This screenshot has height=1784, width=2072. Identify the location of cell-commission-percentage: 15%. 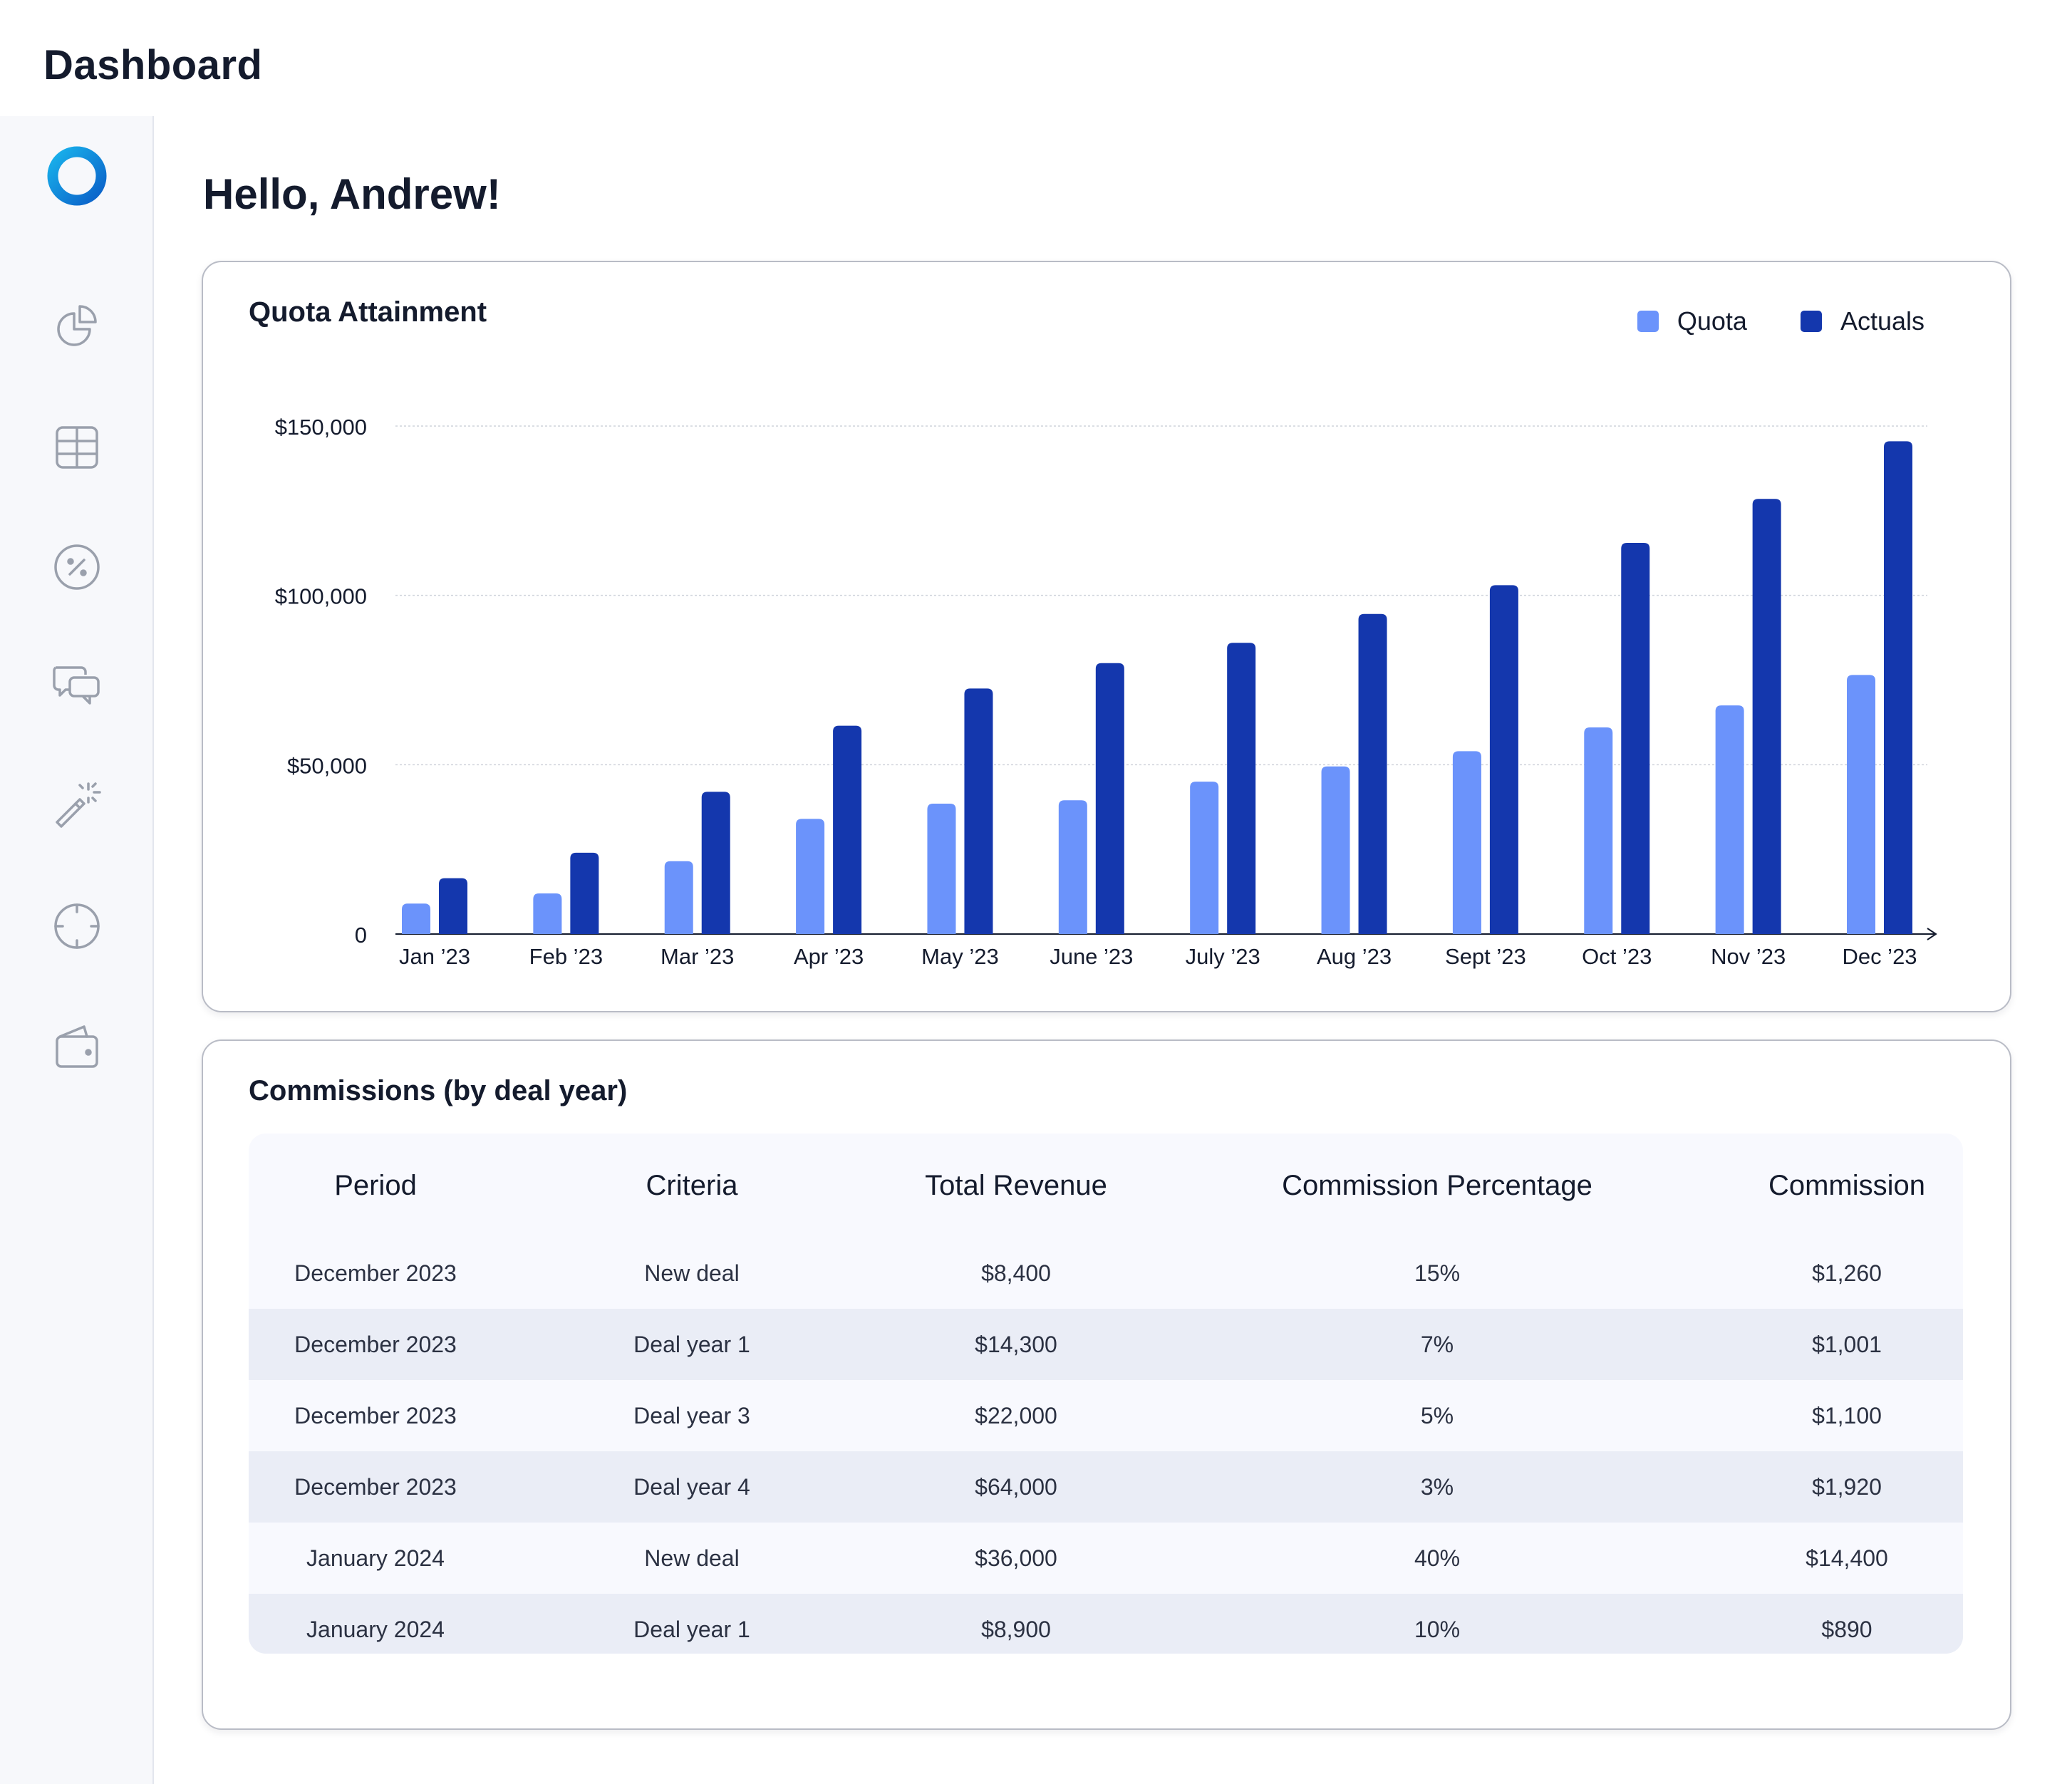
(1437, 1273).